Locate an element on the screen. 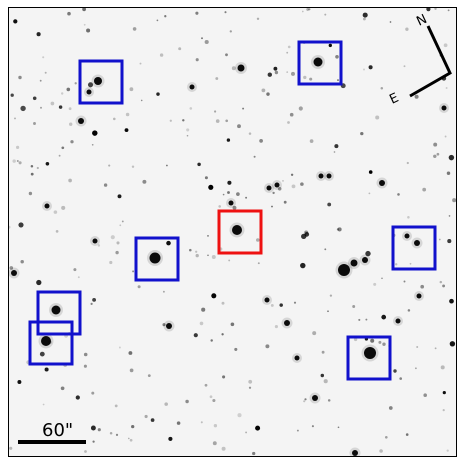 The width and height of the screenshot is (459, 460). comparison-star-box is located at coordinates (59, 313).